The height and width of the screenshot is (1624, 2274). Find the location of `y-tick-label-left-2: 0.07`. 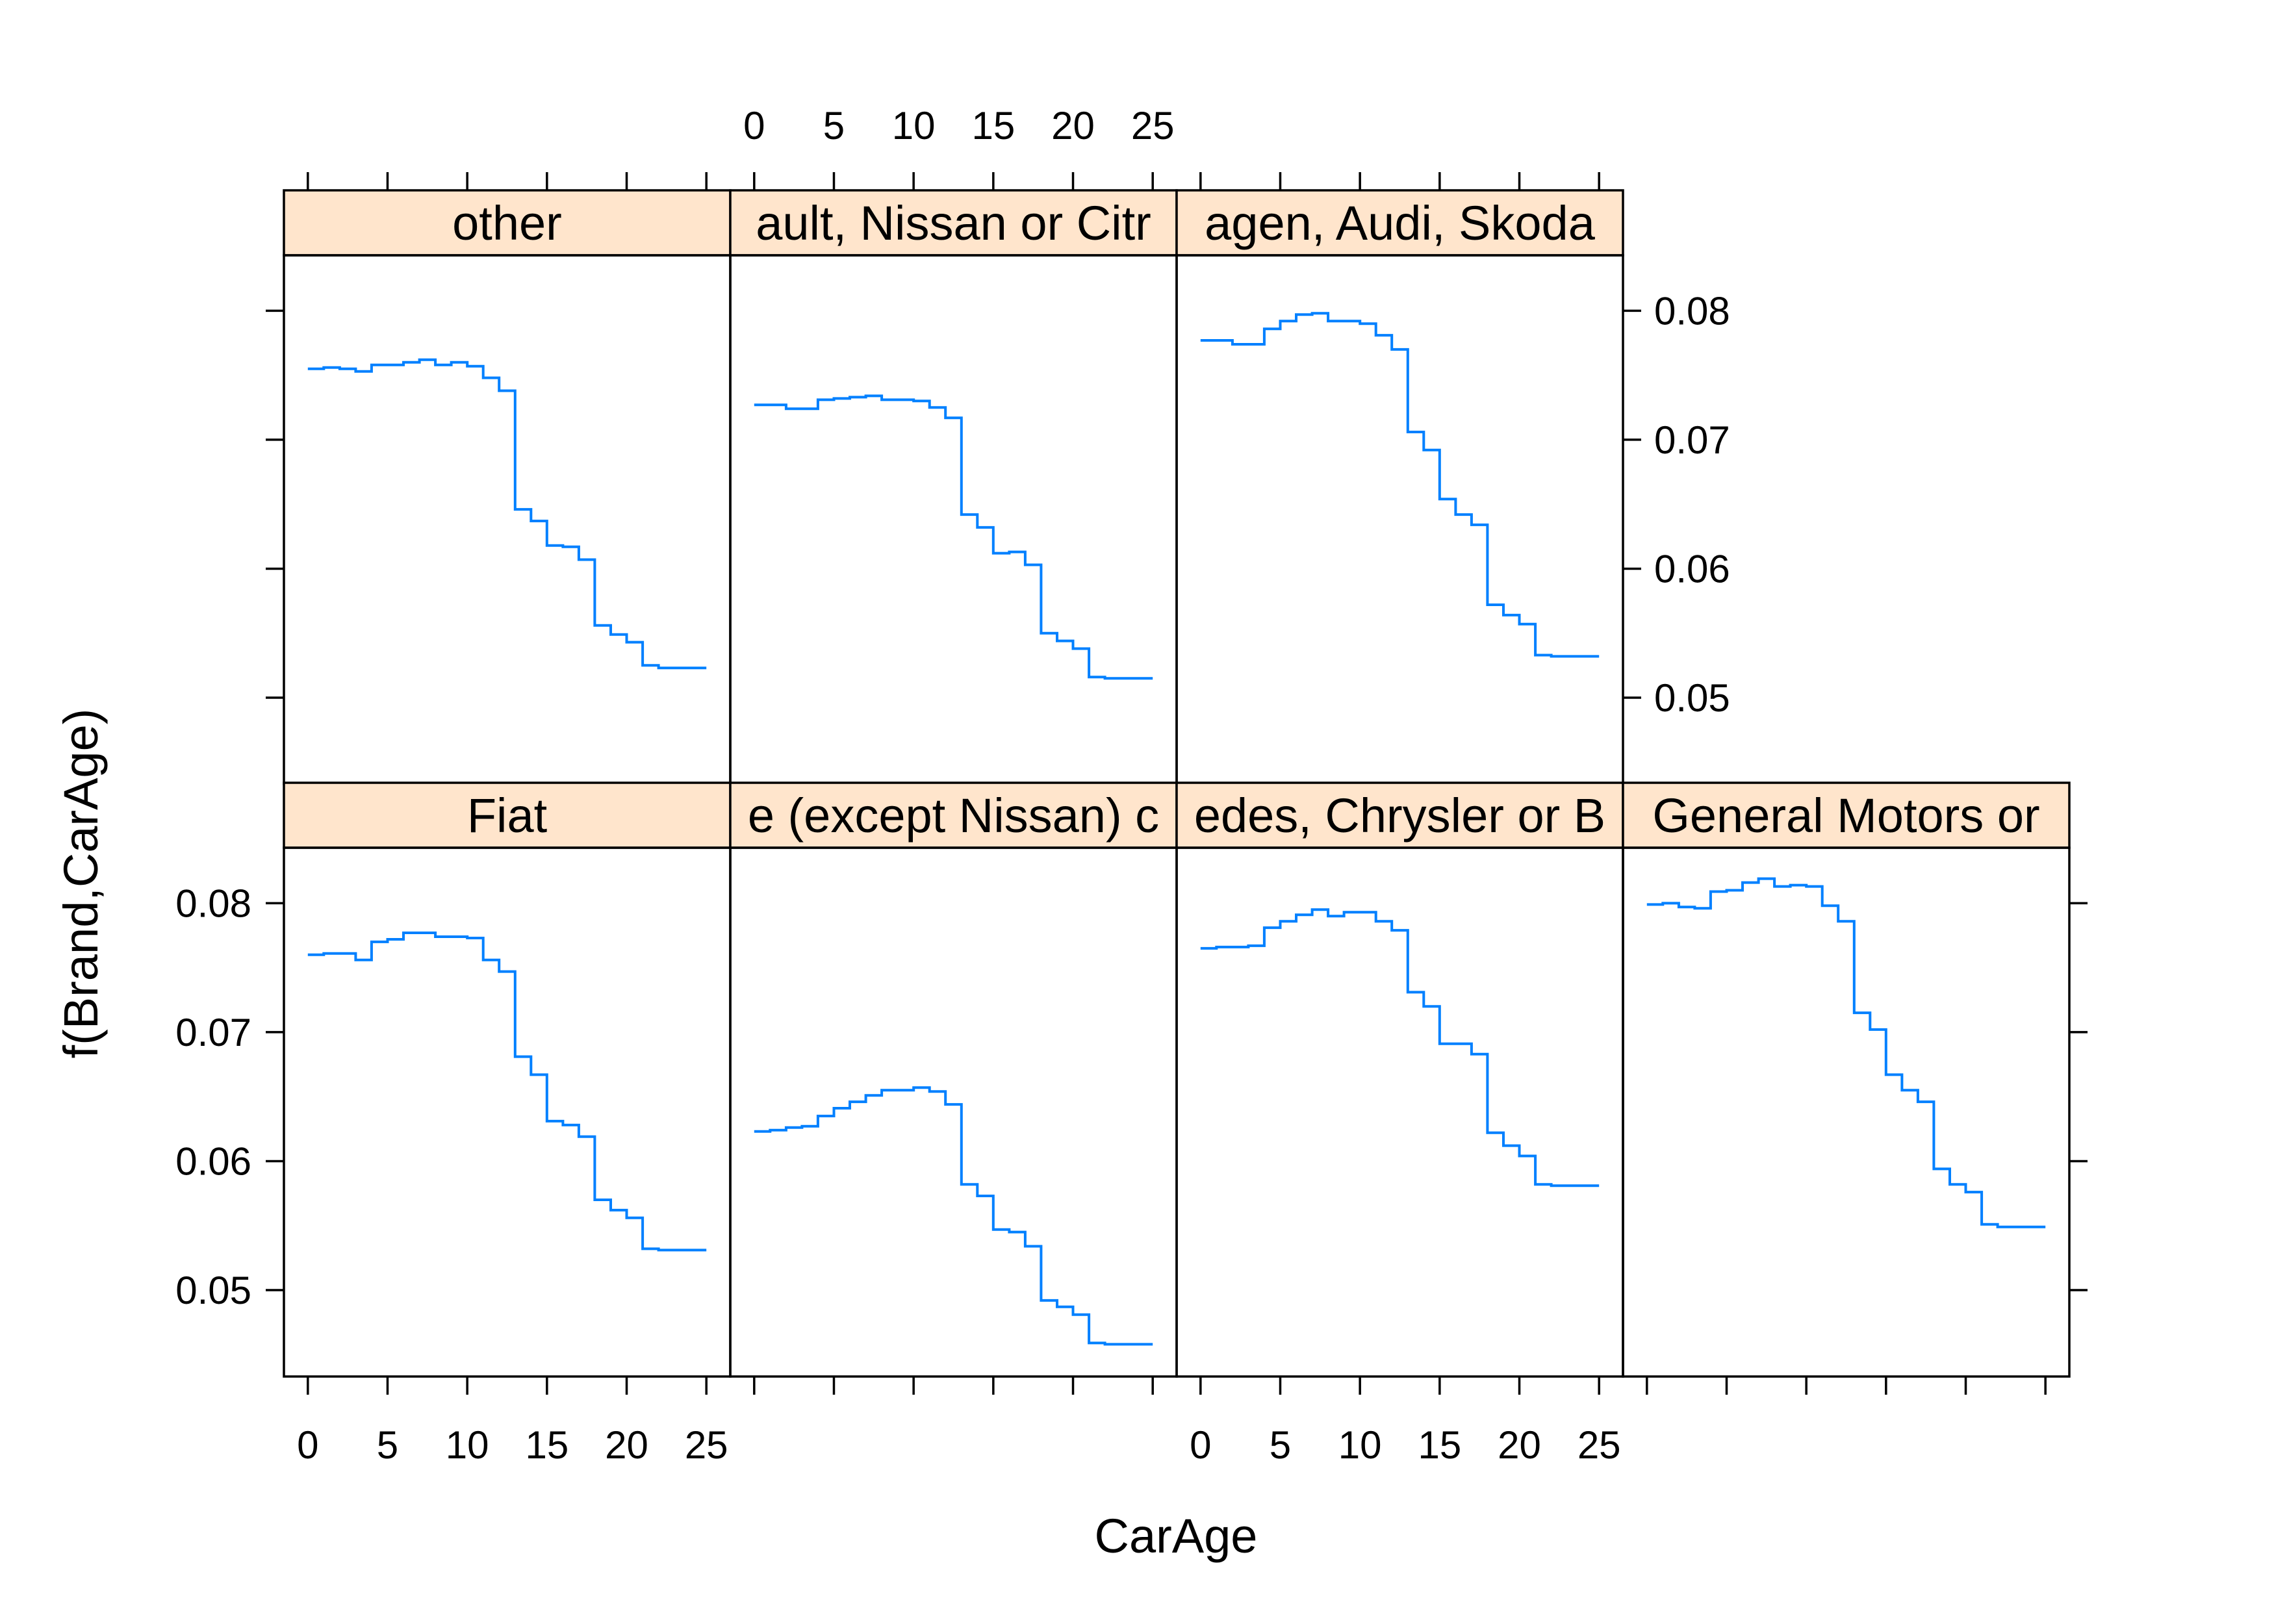

y-tick-label-left-2: 0.07 is located at coordinates (213, 1032).